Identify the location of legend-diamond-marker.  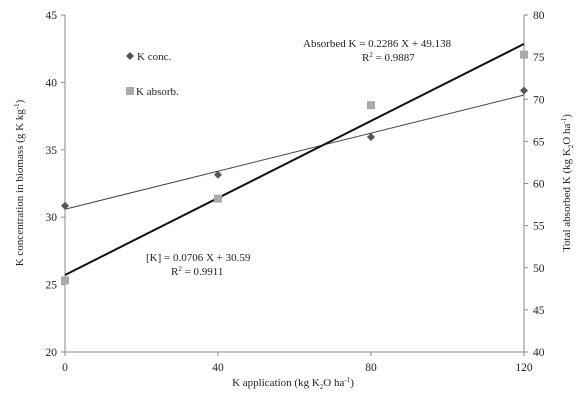
(130, 56).